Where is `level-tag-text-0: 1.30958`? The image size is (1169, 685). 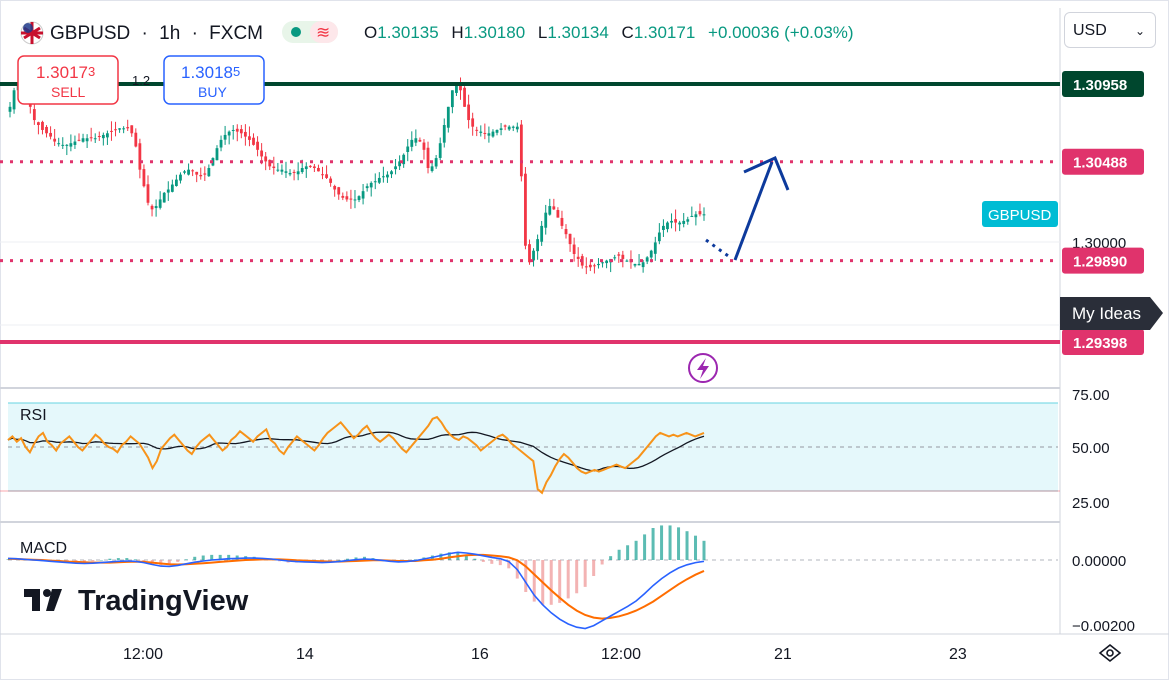 level-tag-text-0: 1.30958 is located at coordinates (1100, 85).